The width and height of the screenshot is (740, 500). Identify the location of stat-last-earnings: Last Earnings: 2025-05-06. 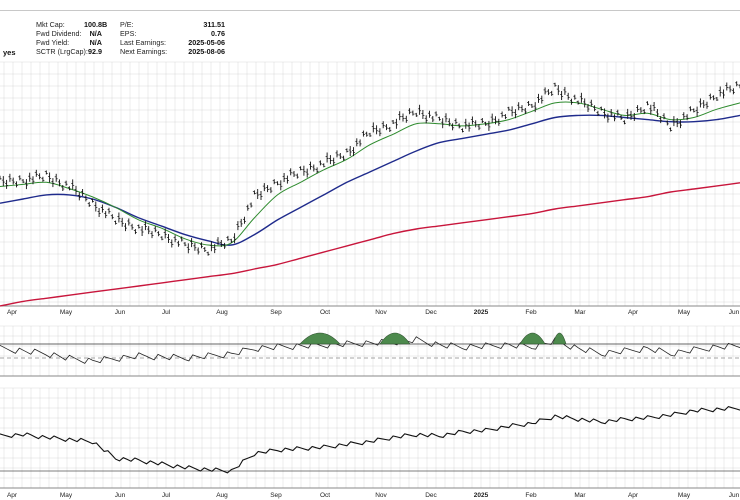
(172, 42).